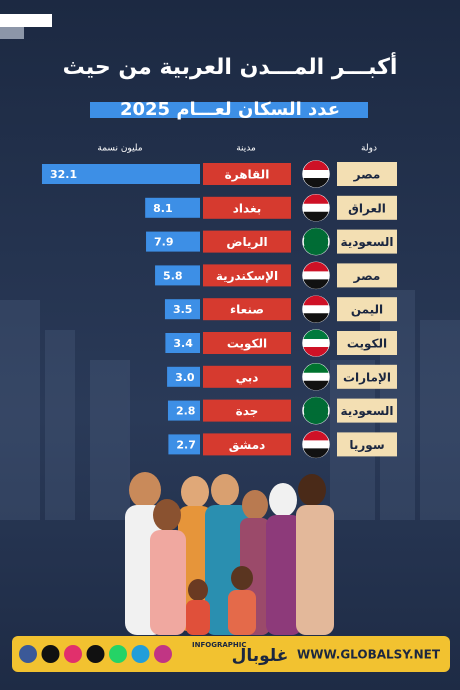  I want to click on value-label: 3.0, so click(185, 377).